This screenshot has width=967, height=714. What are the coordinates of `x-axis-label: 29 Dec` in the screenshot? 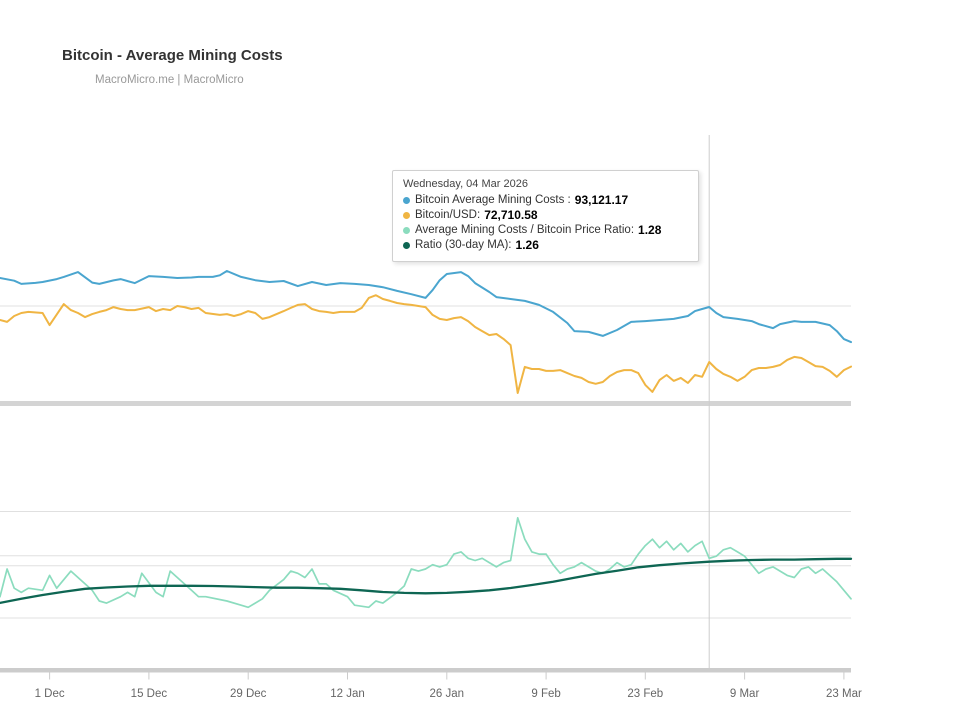 It's located at (248, 694).